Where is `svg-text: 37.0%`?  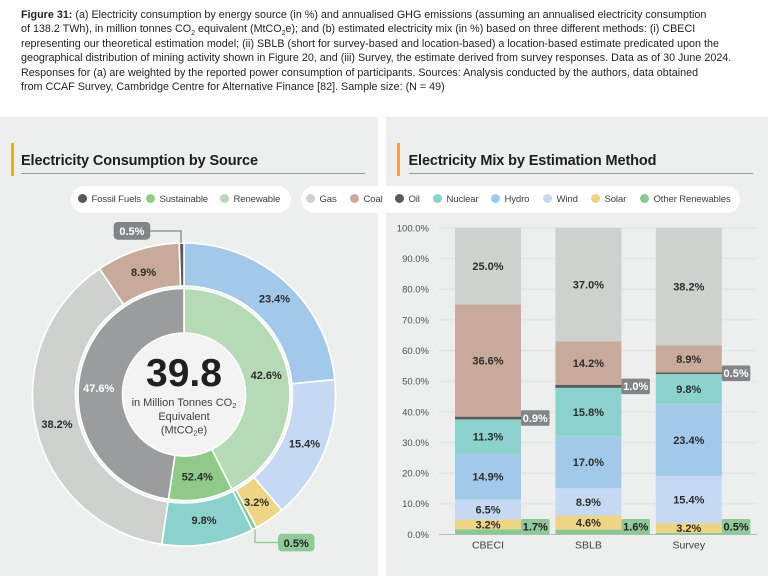 svg-text: 37.0% is located at coordinates (588, 286).